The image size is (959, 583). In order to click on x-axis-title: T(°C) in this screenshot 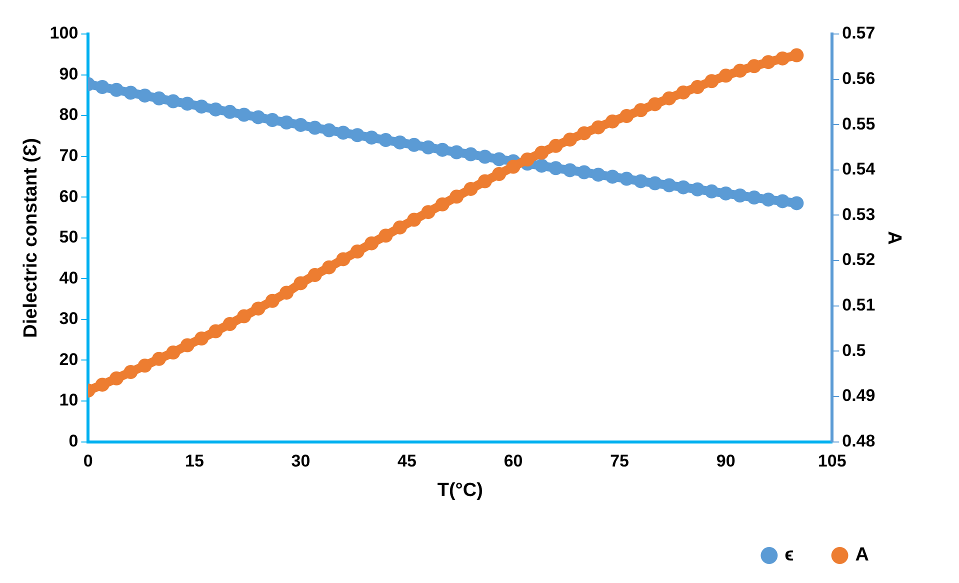, I will do `click(460, 490)`.